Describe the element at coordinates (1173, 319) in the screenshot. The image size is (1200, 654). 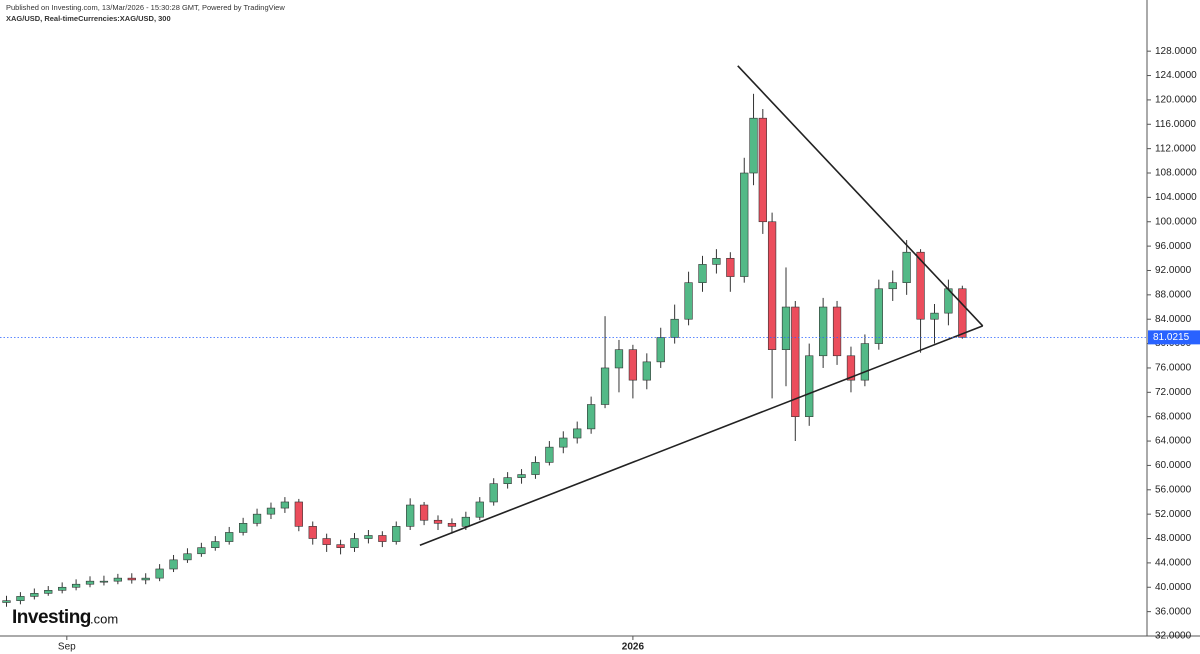
I see `y-tick-label: 84.0000` at that location.